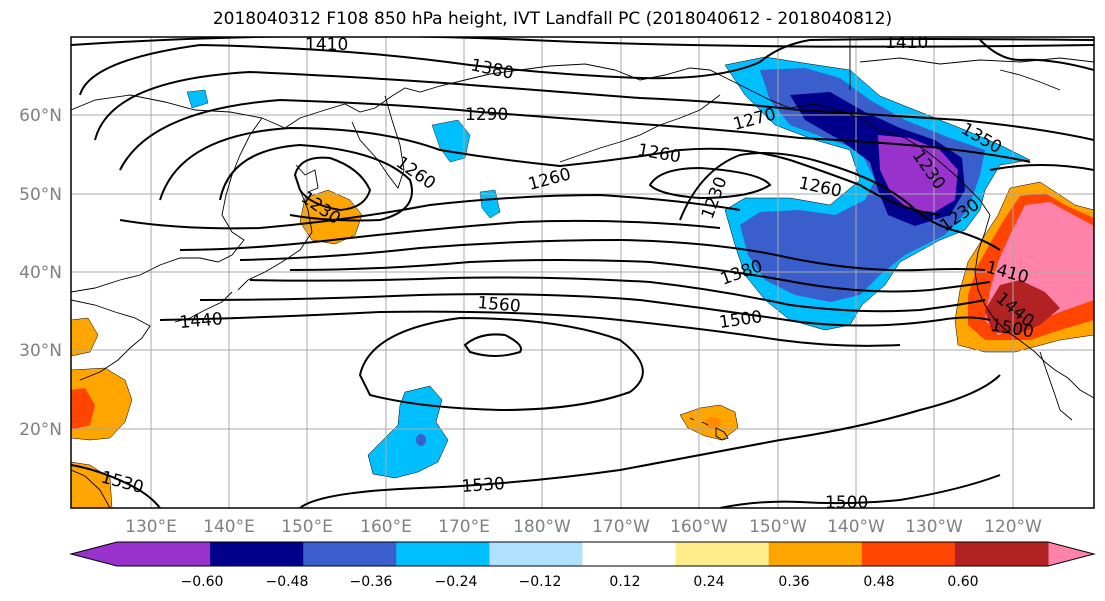  What do you see at coordinates (201, 321) in the screenshot?
I see `contour-label: 1440` at bounding box center [201, 321].